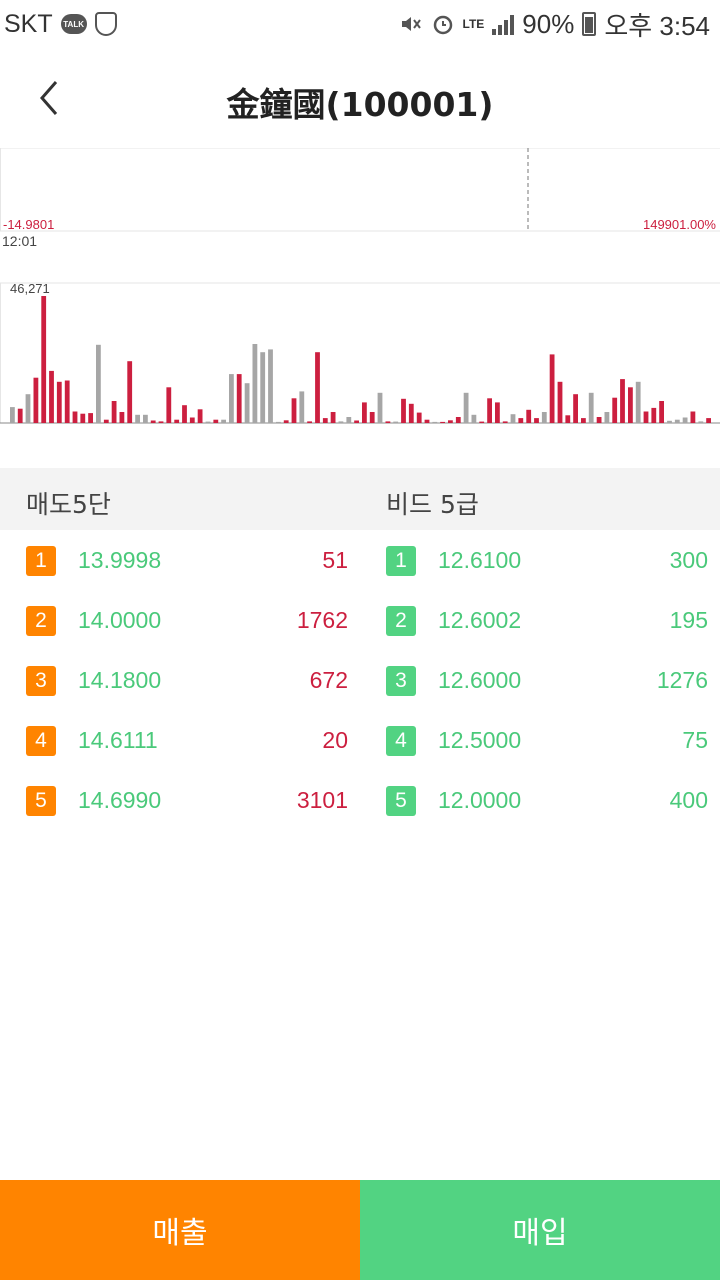 This screenshot has height=1280, width=720. I want to click on ask-header: 매도5단, so click(68, 504).